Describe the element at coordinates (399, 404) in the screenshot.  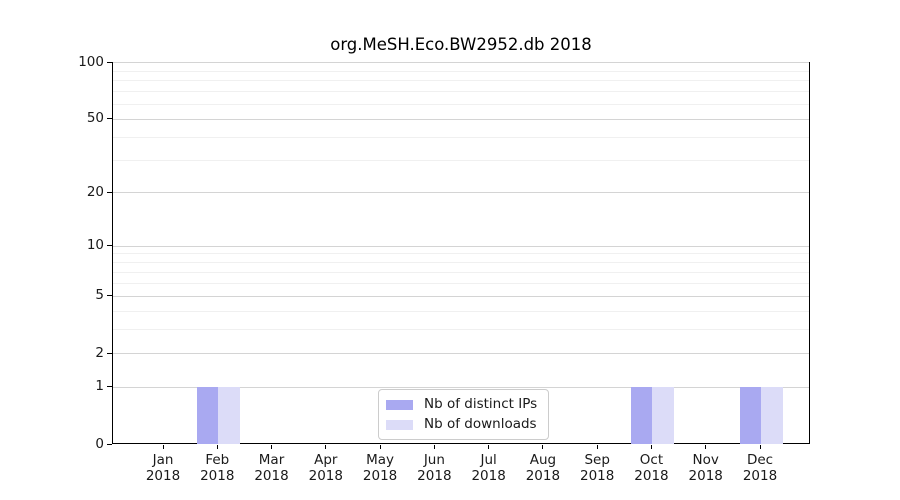
I see `legend-swatch-distinct-ips` at that location.